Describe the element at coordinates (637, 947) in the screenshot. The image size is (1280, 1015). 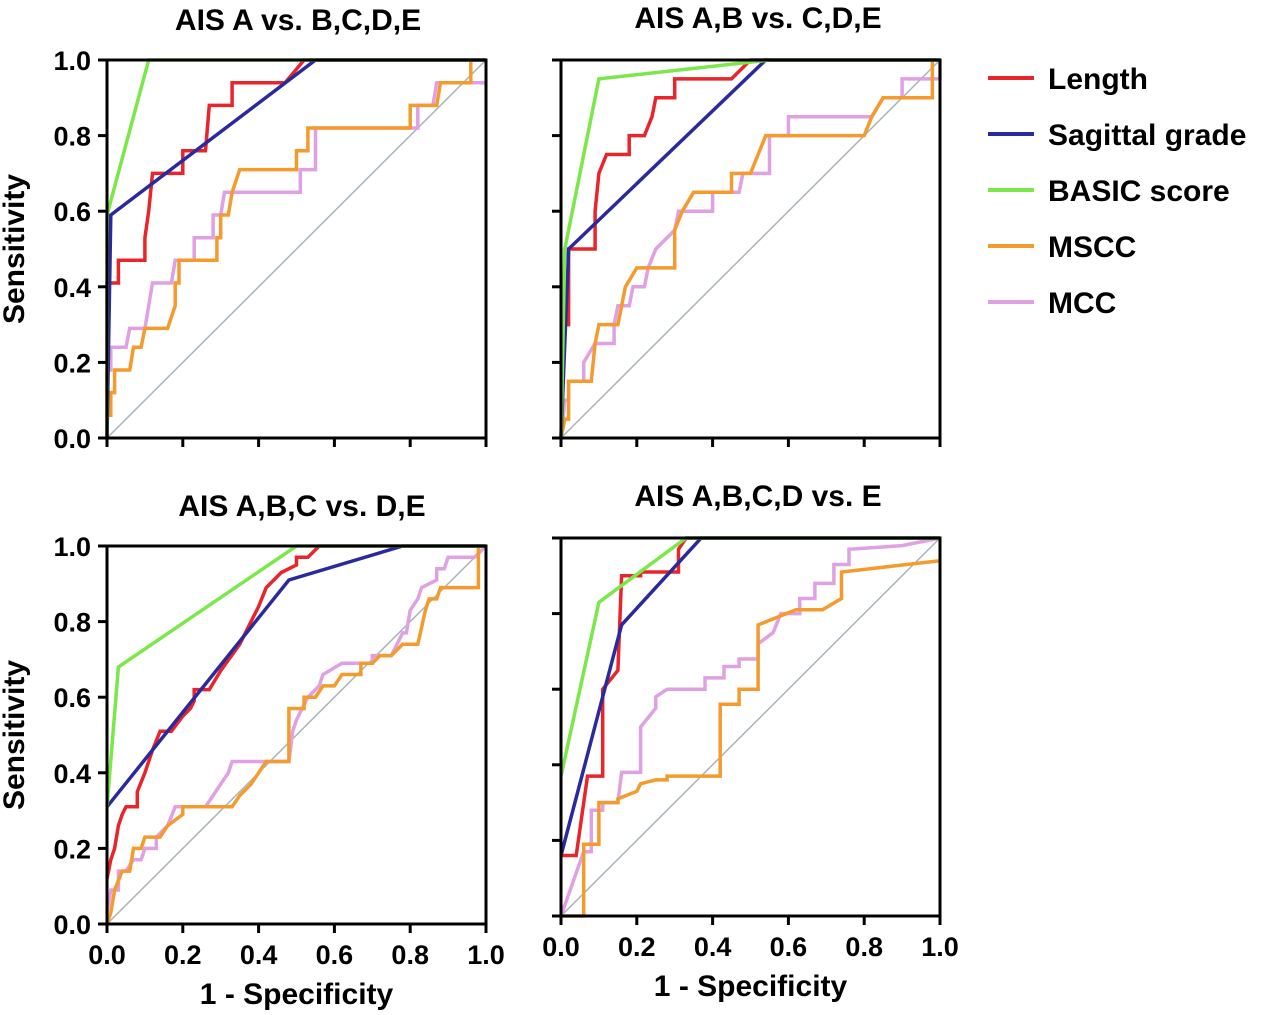
I see `panel-4-x-tick-label: 0.2` at that location.